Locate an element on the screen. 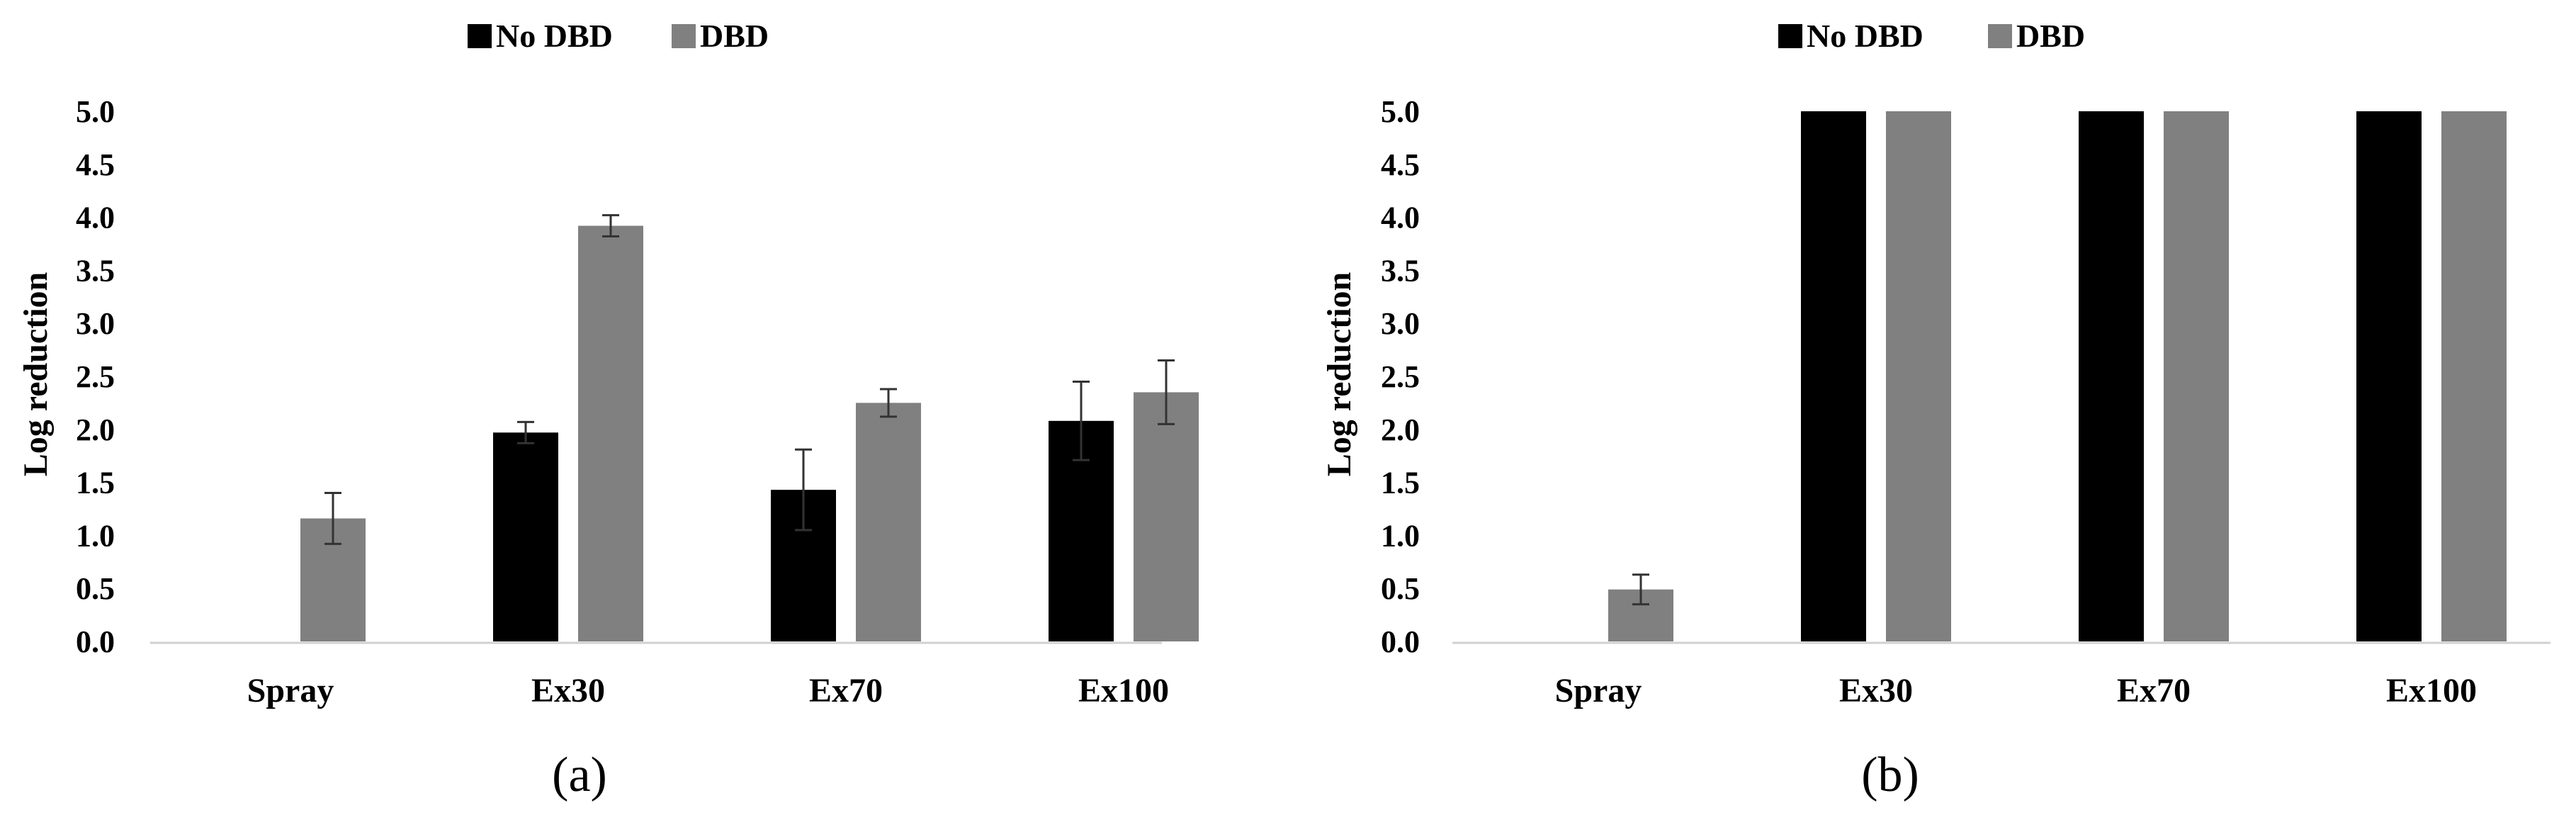 This screenshot has height=825, width=2576. bar-no-dbd-ex100 is located at coordinates (2389, 376).